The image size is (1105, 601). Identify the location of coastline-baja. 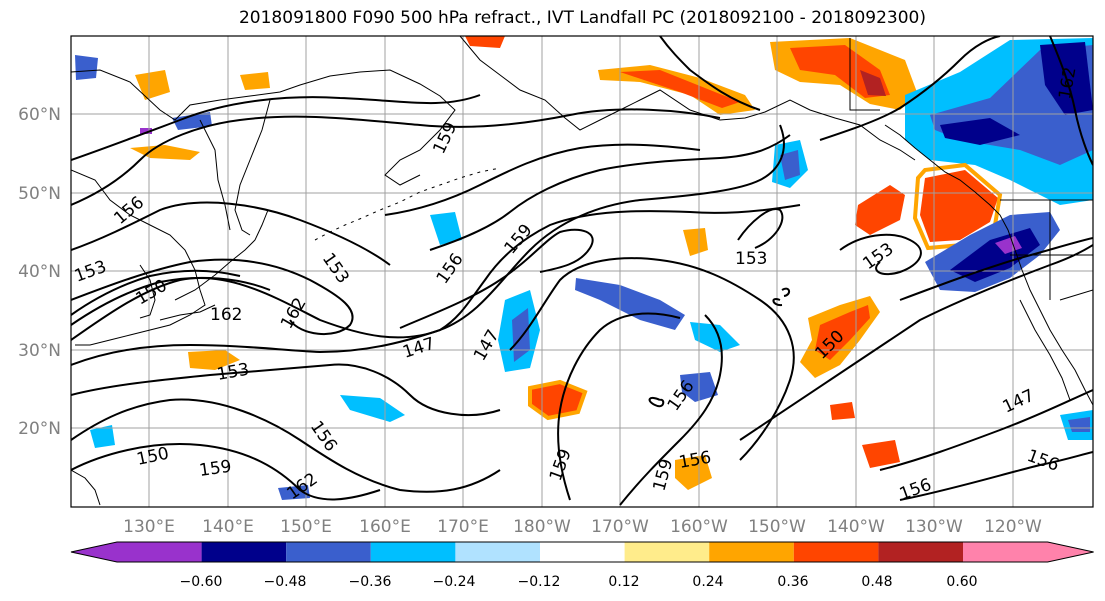
(1045, 350).